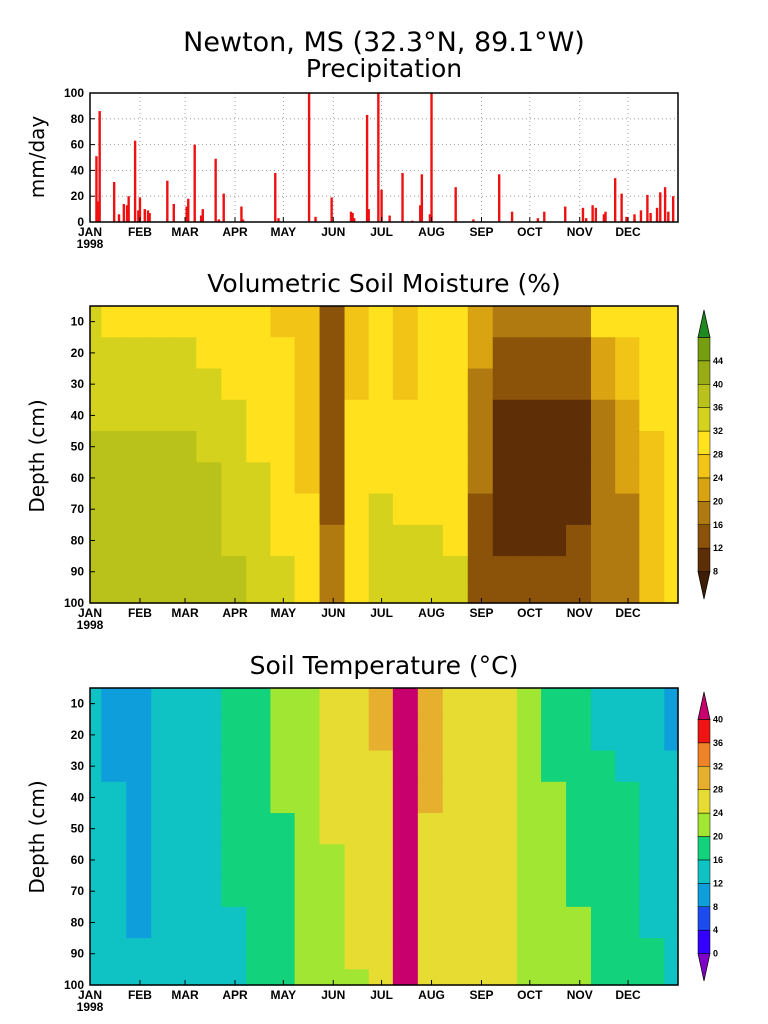  Describe the element at coordinates (78, 509) in the screenshot. I see `y-tick-label: 70` at that location.